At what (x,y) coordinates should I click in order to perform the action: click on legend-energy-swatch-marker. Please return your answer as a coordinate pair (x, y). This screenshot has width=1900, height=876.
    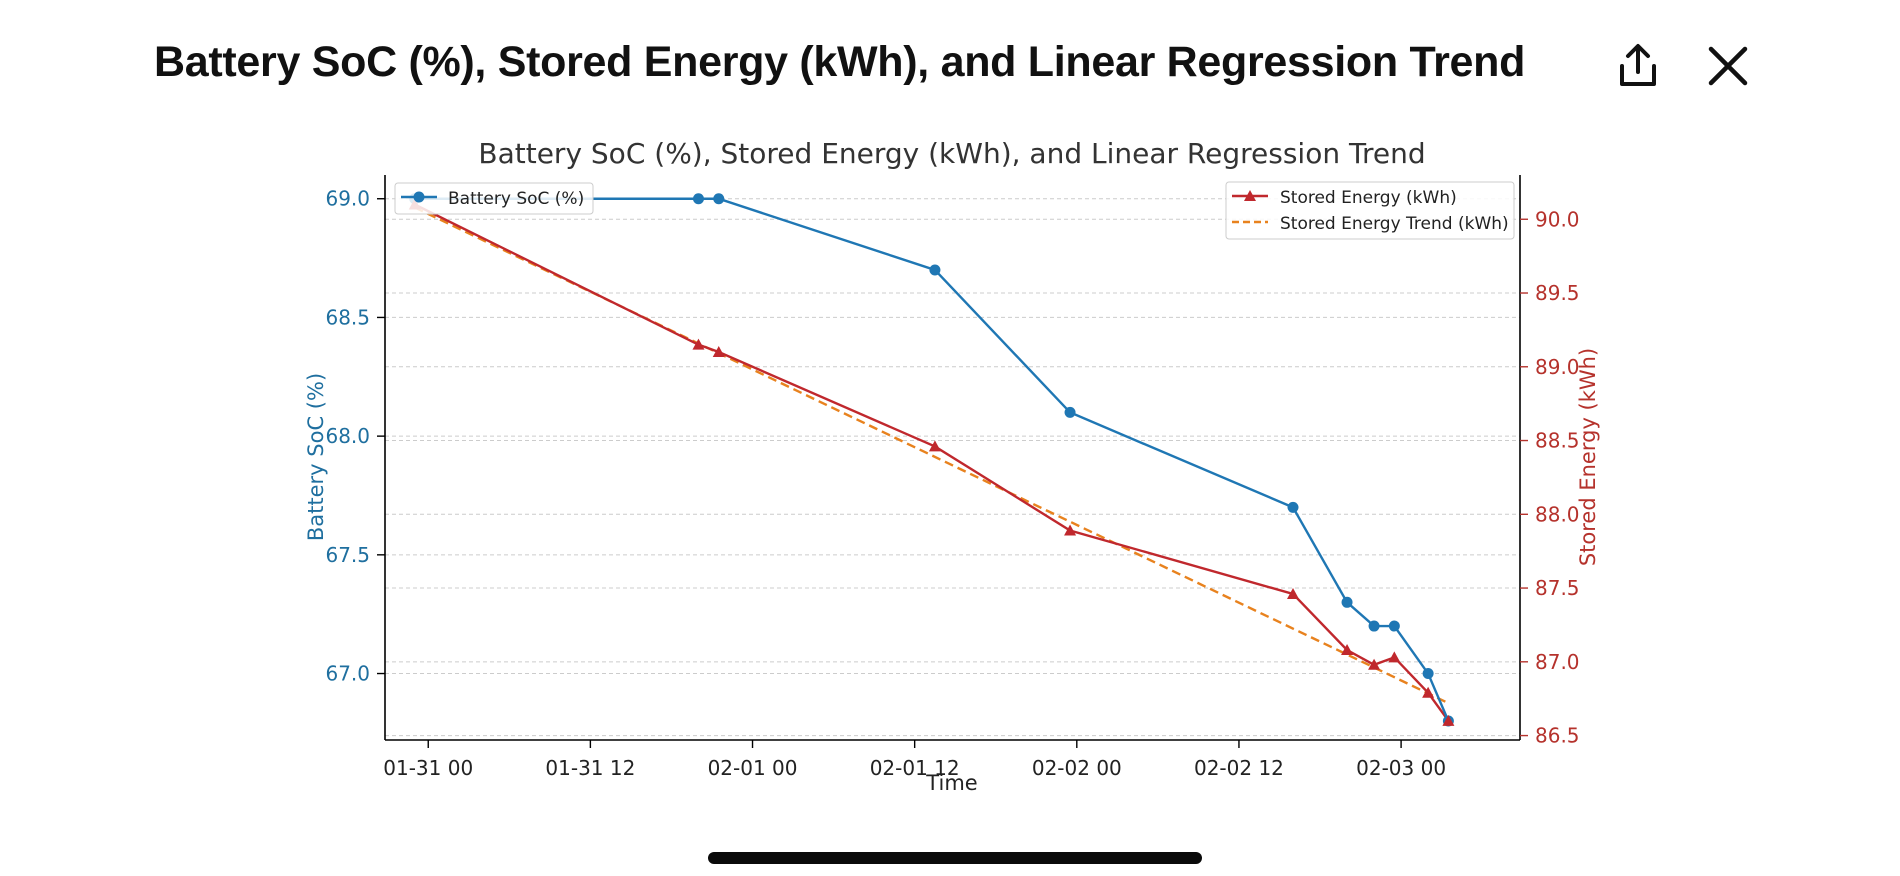
    Looking at the image, I should click on (1250, 195).